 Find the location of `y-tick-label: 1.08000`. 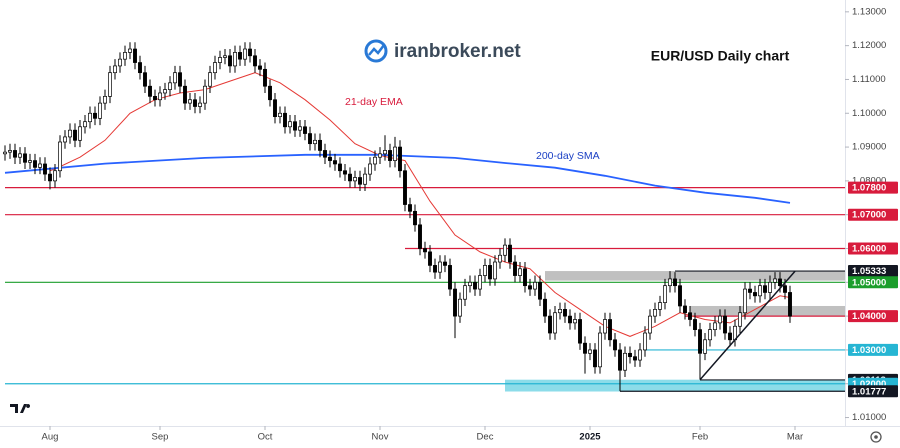

y-tick-label: 1.08000 is located at coordinates (869, 180).